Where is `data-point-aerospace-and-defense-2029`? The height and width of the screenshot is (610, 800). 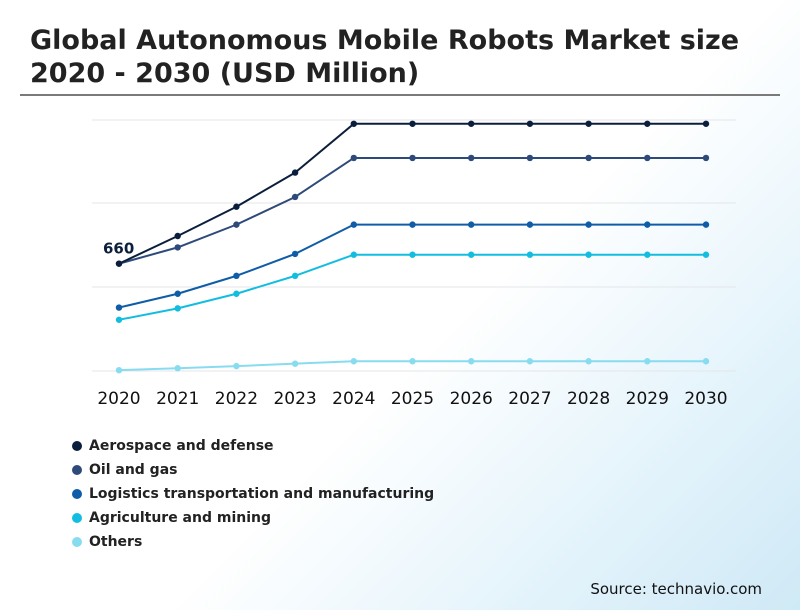
data-point-aerospace-and-defense-2029 is located at coordinates (647, 123).